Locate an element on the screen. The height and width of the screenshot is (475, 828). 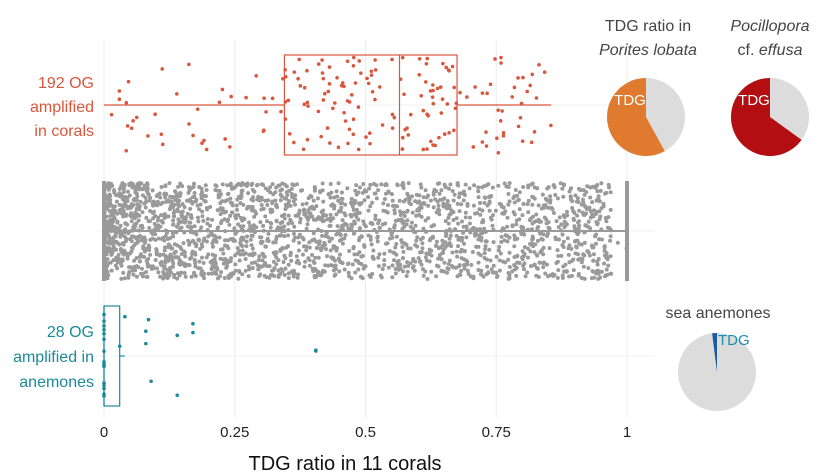
pie-title-porites: TDG ratio in Porites lobata is located at coordinates (648, 38).